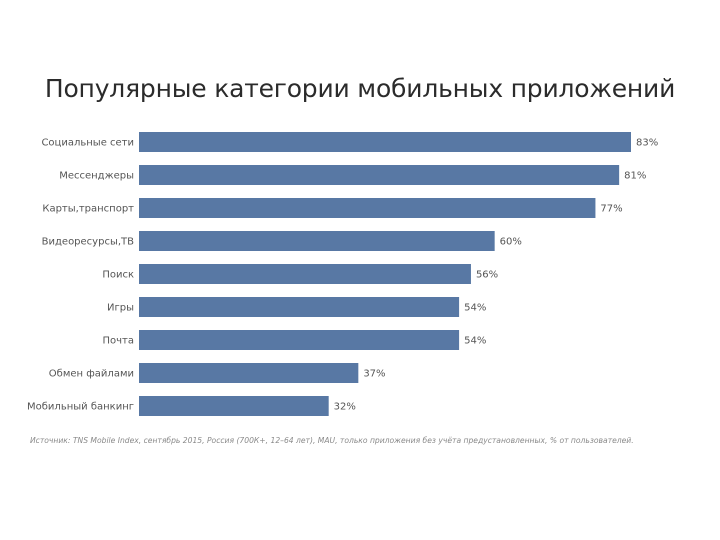  I want to click on category-label: Видеоресурсы,ТВ, so click(88, 242).